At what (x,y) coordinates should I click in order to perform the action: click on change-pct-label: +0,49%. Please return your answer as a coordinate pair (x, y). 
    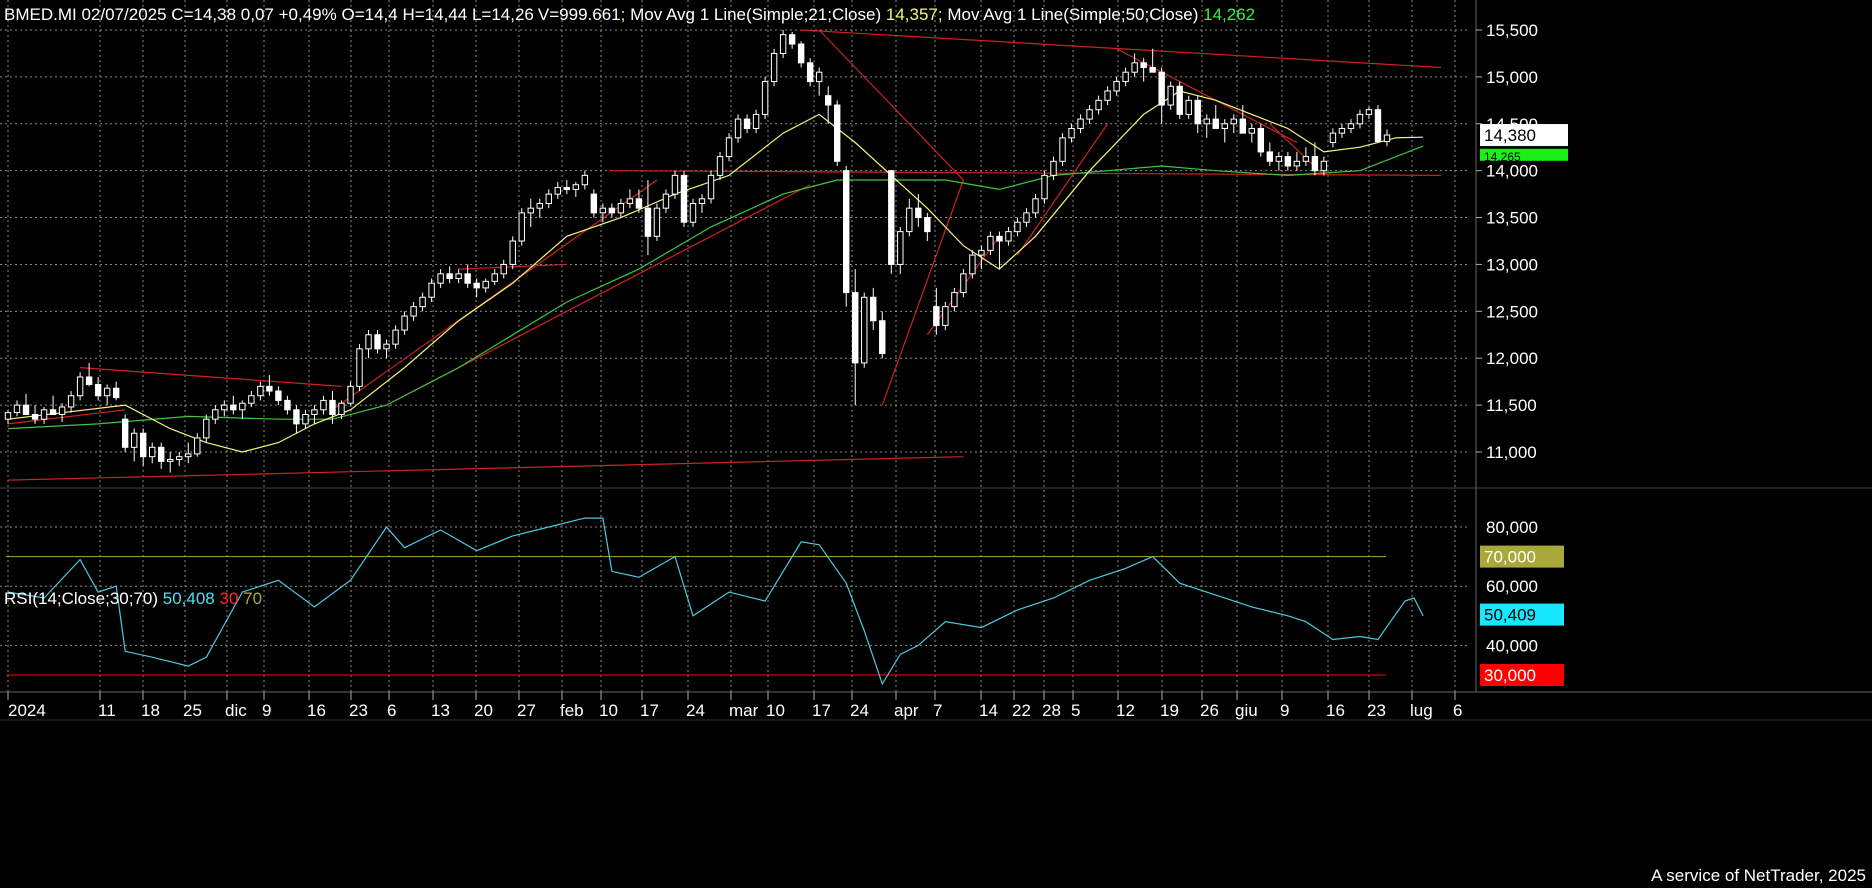
    Looking at the image, I should click on (307, 14).